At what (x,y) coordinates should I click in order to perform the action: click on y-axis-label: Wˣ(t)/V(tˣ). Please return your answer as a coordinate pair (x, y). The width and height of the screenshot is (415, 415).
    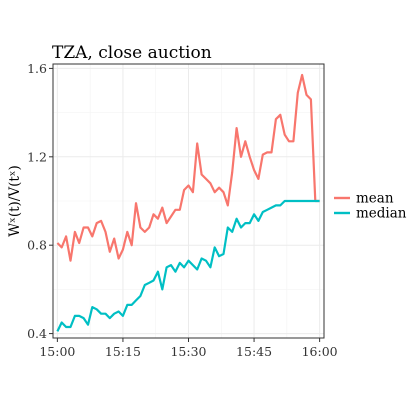
    Looking at the image, I should click on (15, 201).